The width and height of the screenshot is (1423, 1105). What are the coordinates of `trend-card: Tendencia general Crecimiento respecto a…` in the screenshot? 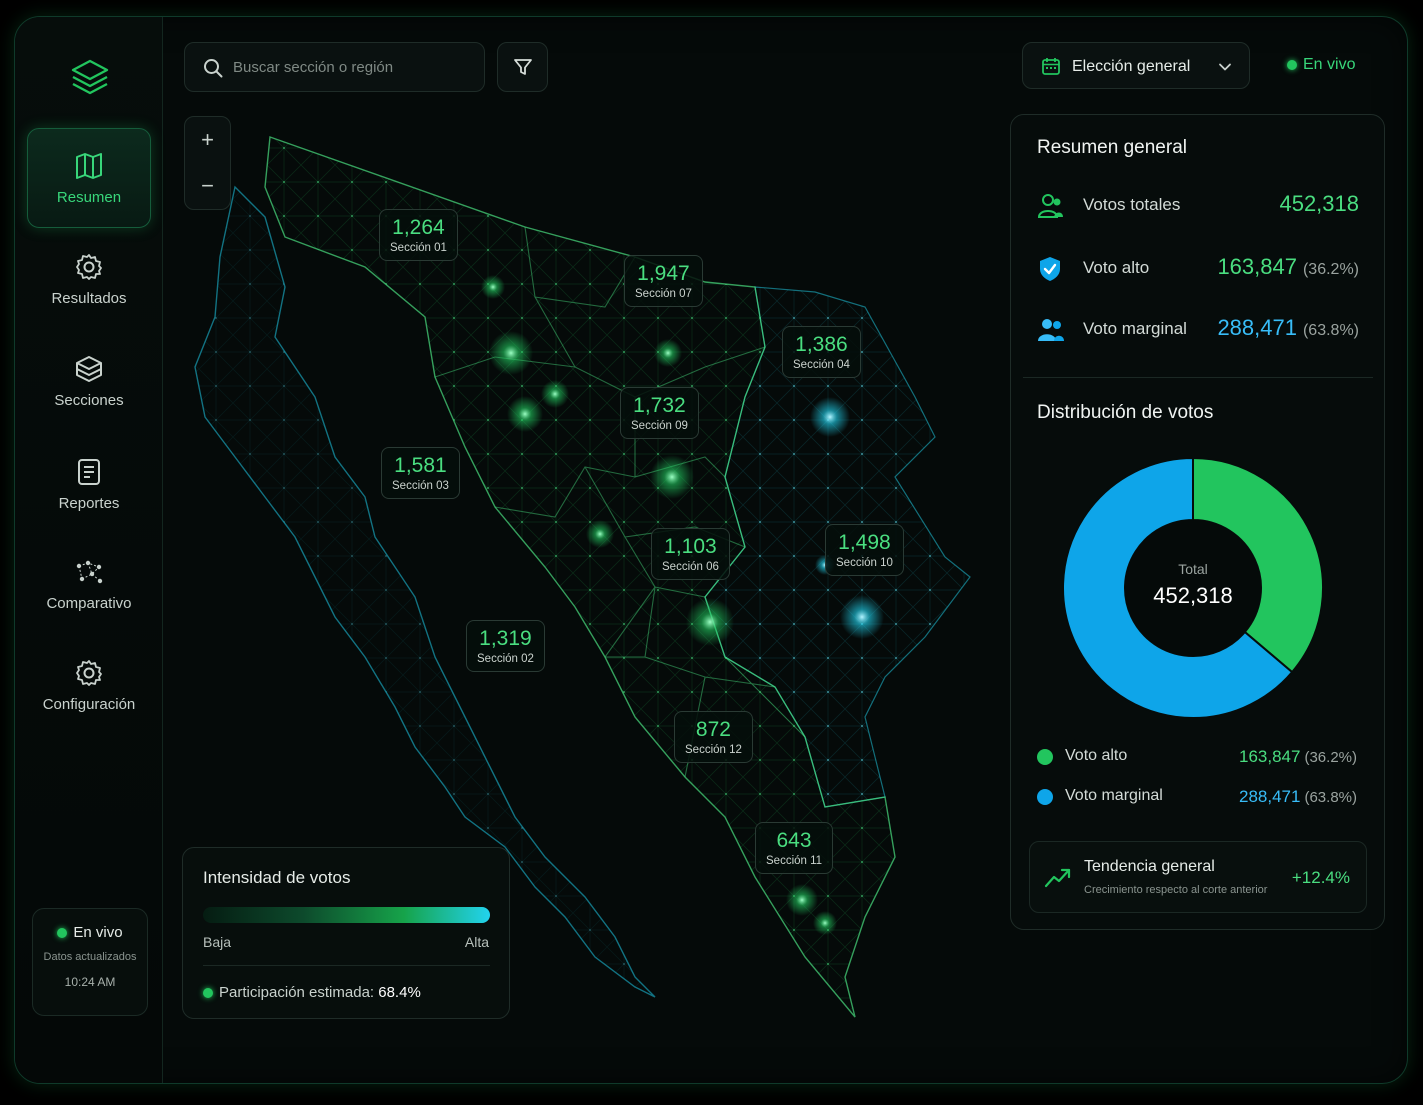 It's located at (1198, 877).